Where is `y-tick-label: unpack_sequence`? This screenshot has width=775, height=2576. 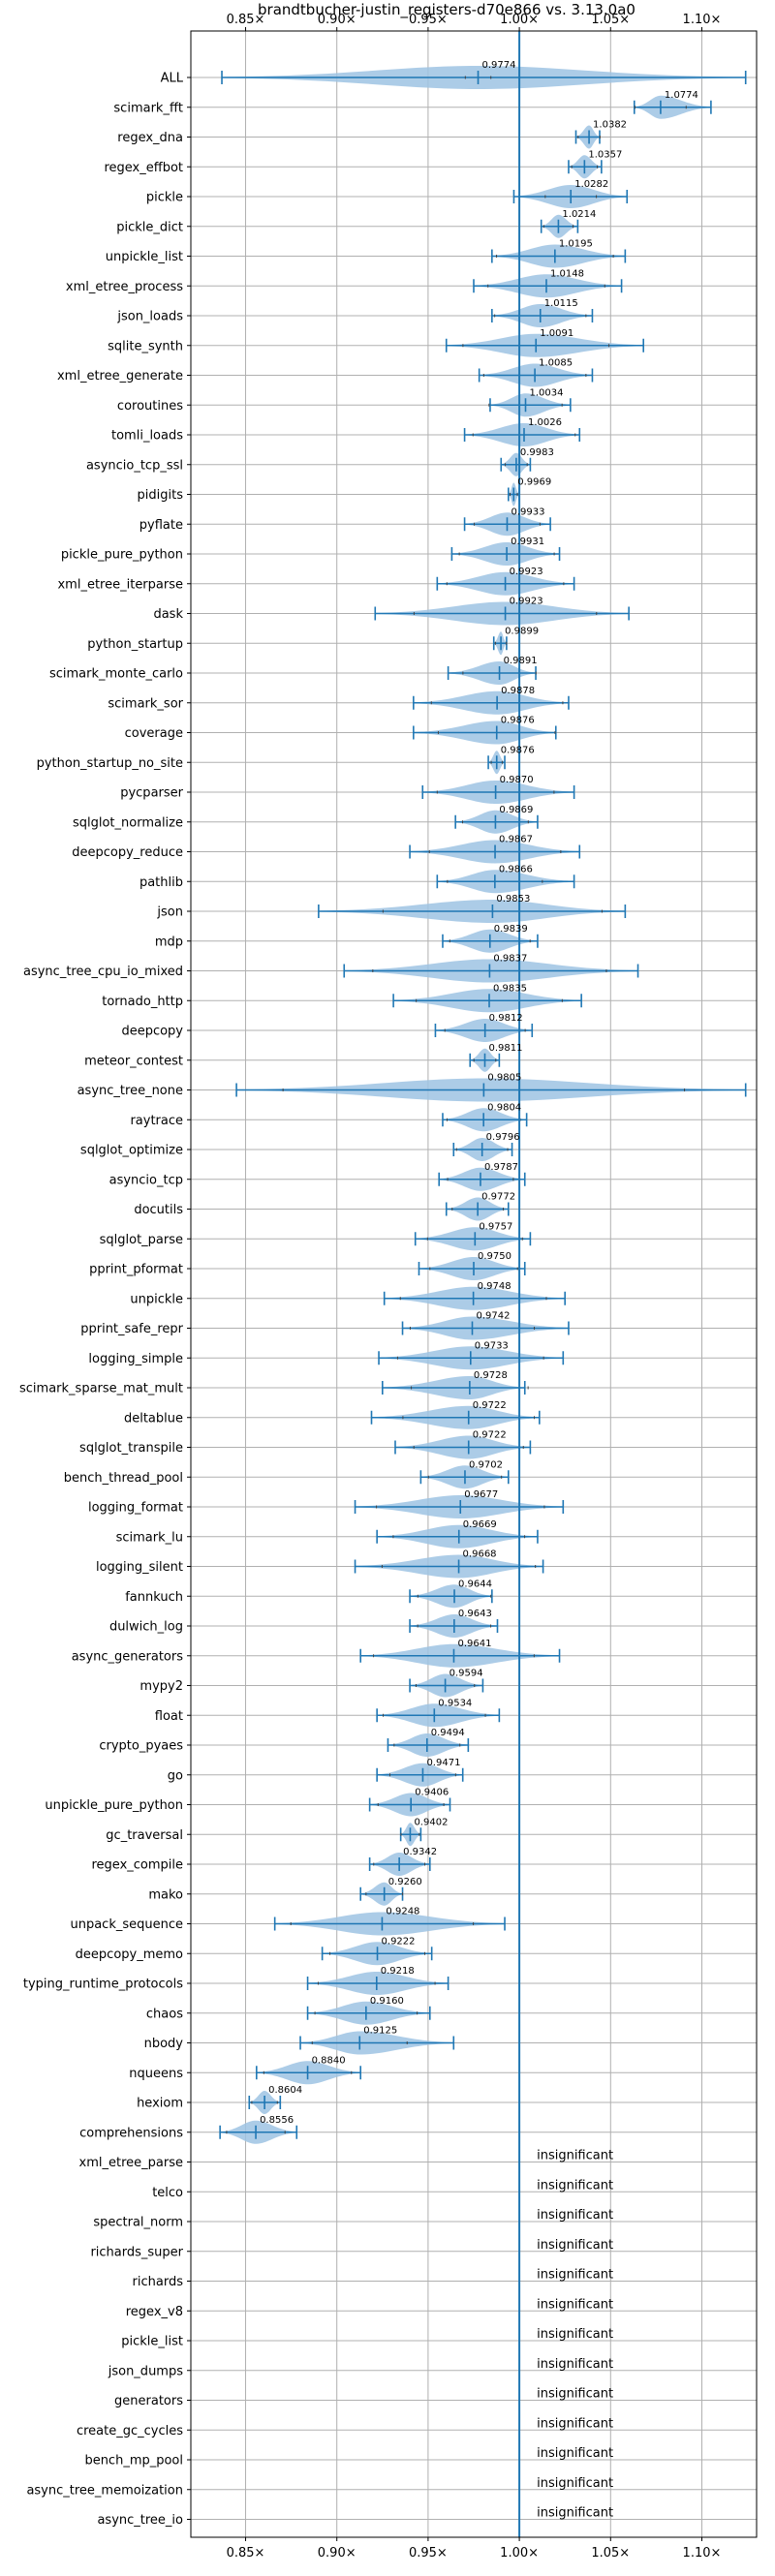 y-tick-label: unpack_sequence is located at coordinates (126, 1924).